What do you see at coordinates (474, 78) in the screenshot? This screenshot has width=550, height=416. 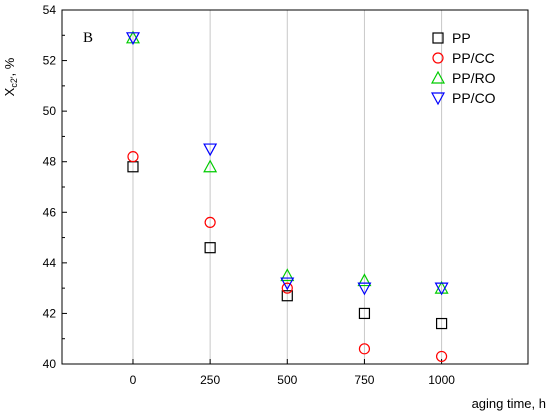 I see `legend-label-2: PP/RO` at bounding box center [474, 78].